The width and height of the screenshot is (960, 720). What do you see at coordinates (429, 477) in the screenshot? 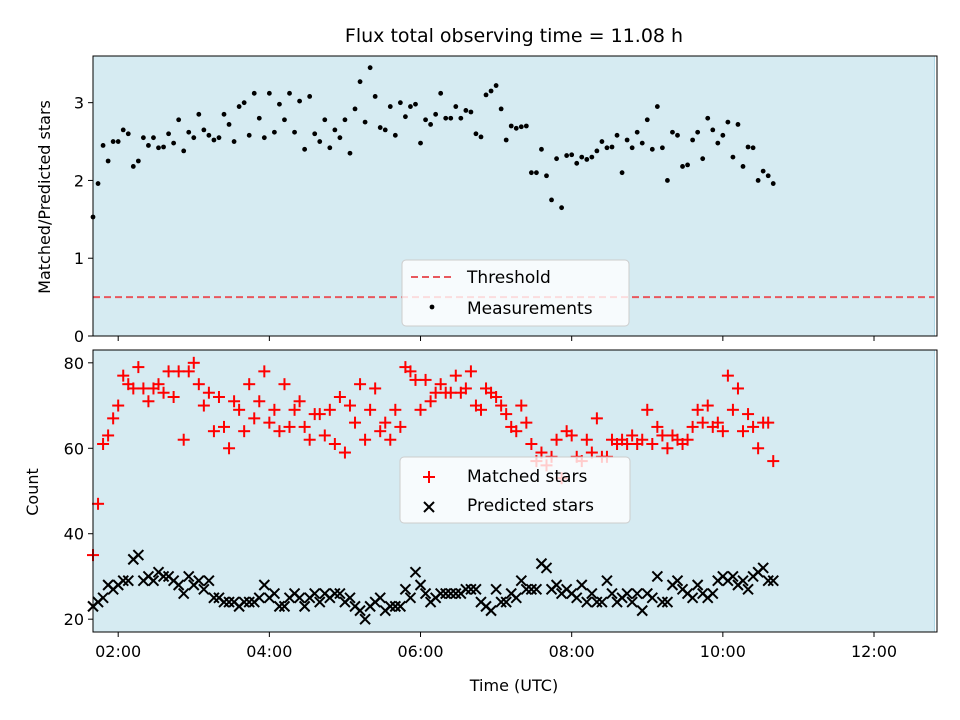
I see `legend-matched-swatch` at bounding box center [429, 477].